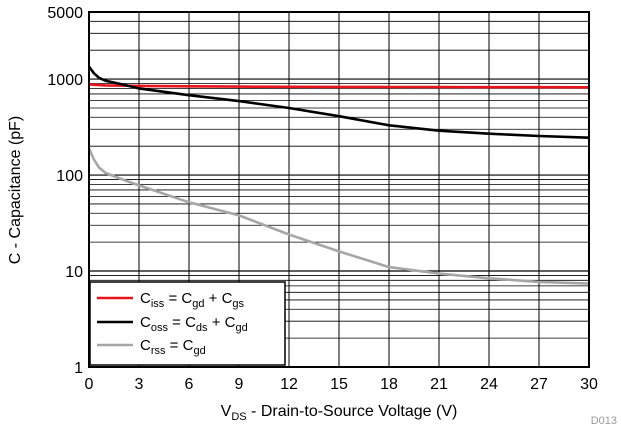 This screenshot has height=427, width=621. I want to click on legend-label-coss: Coss = Cds + Cgd, so click(194, 324).